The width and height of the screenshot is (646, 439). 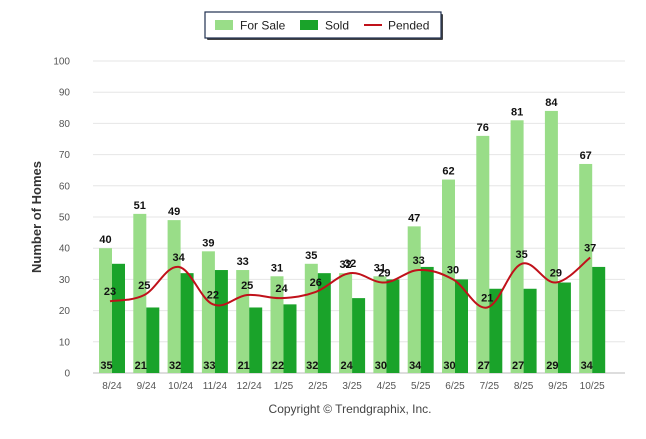 I want to click on label-pended: 21, so click(x=487, y=298).